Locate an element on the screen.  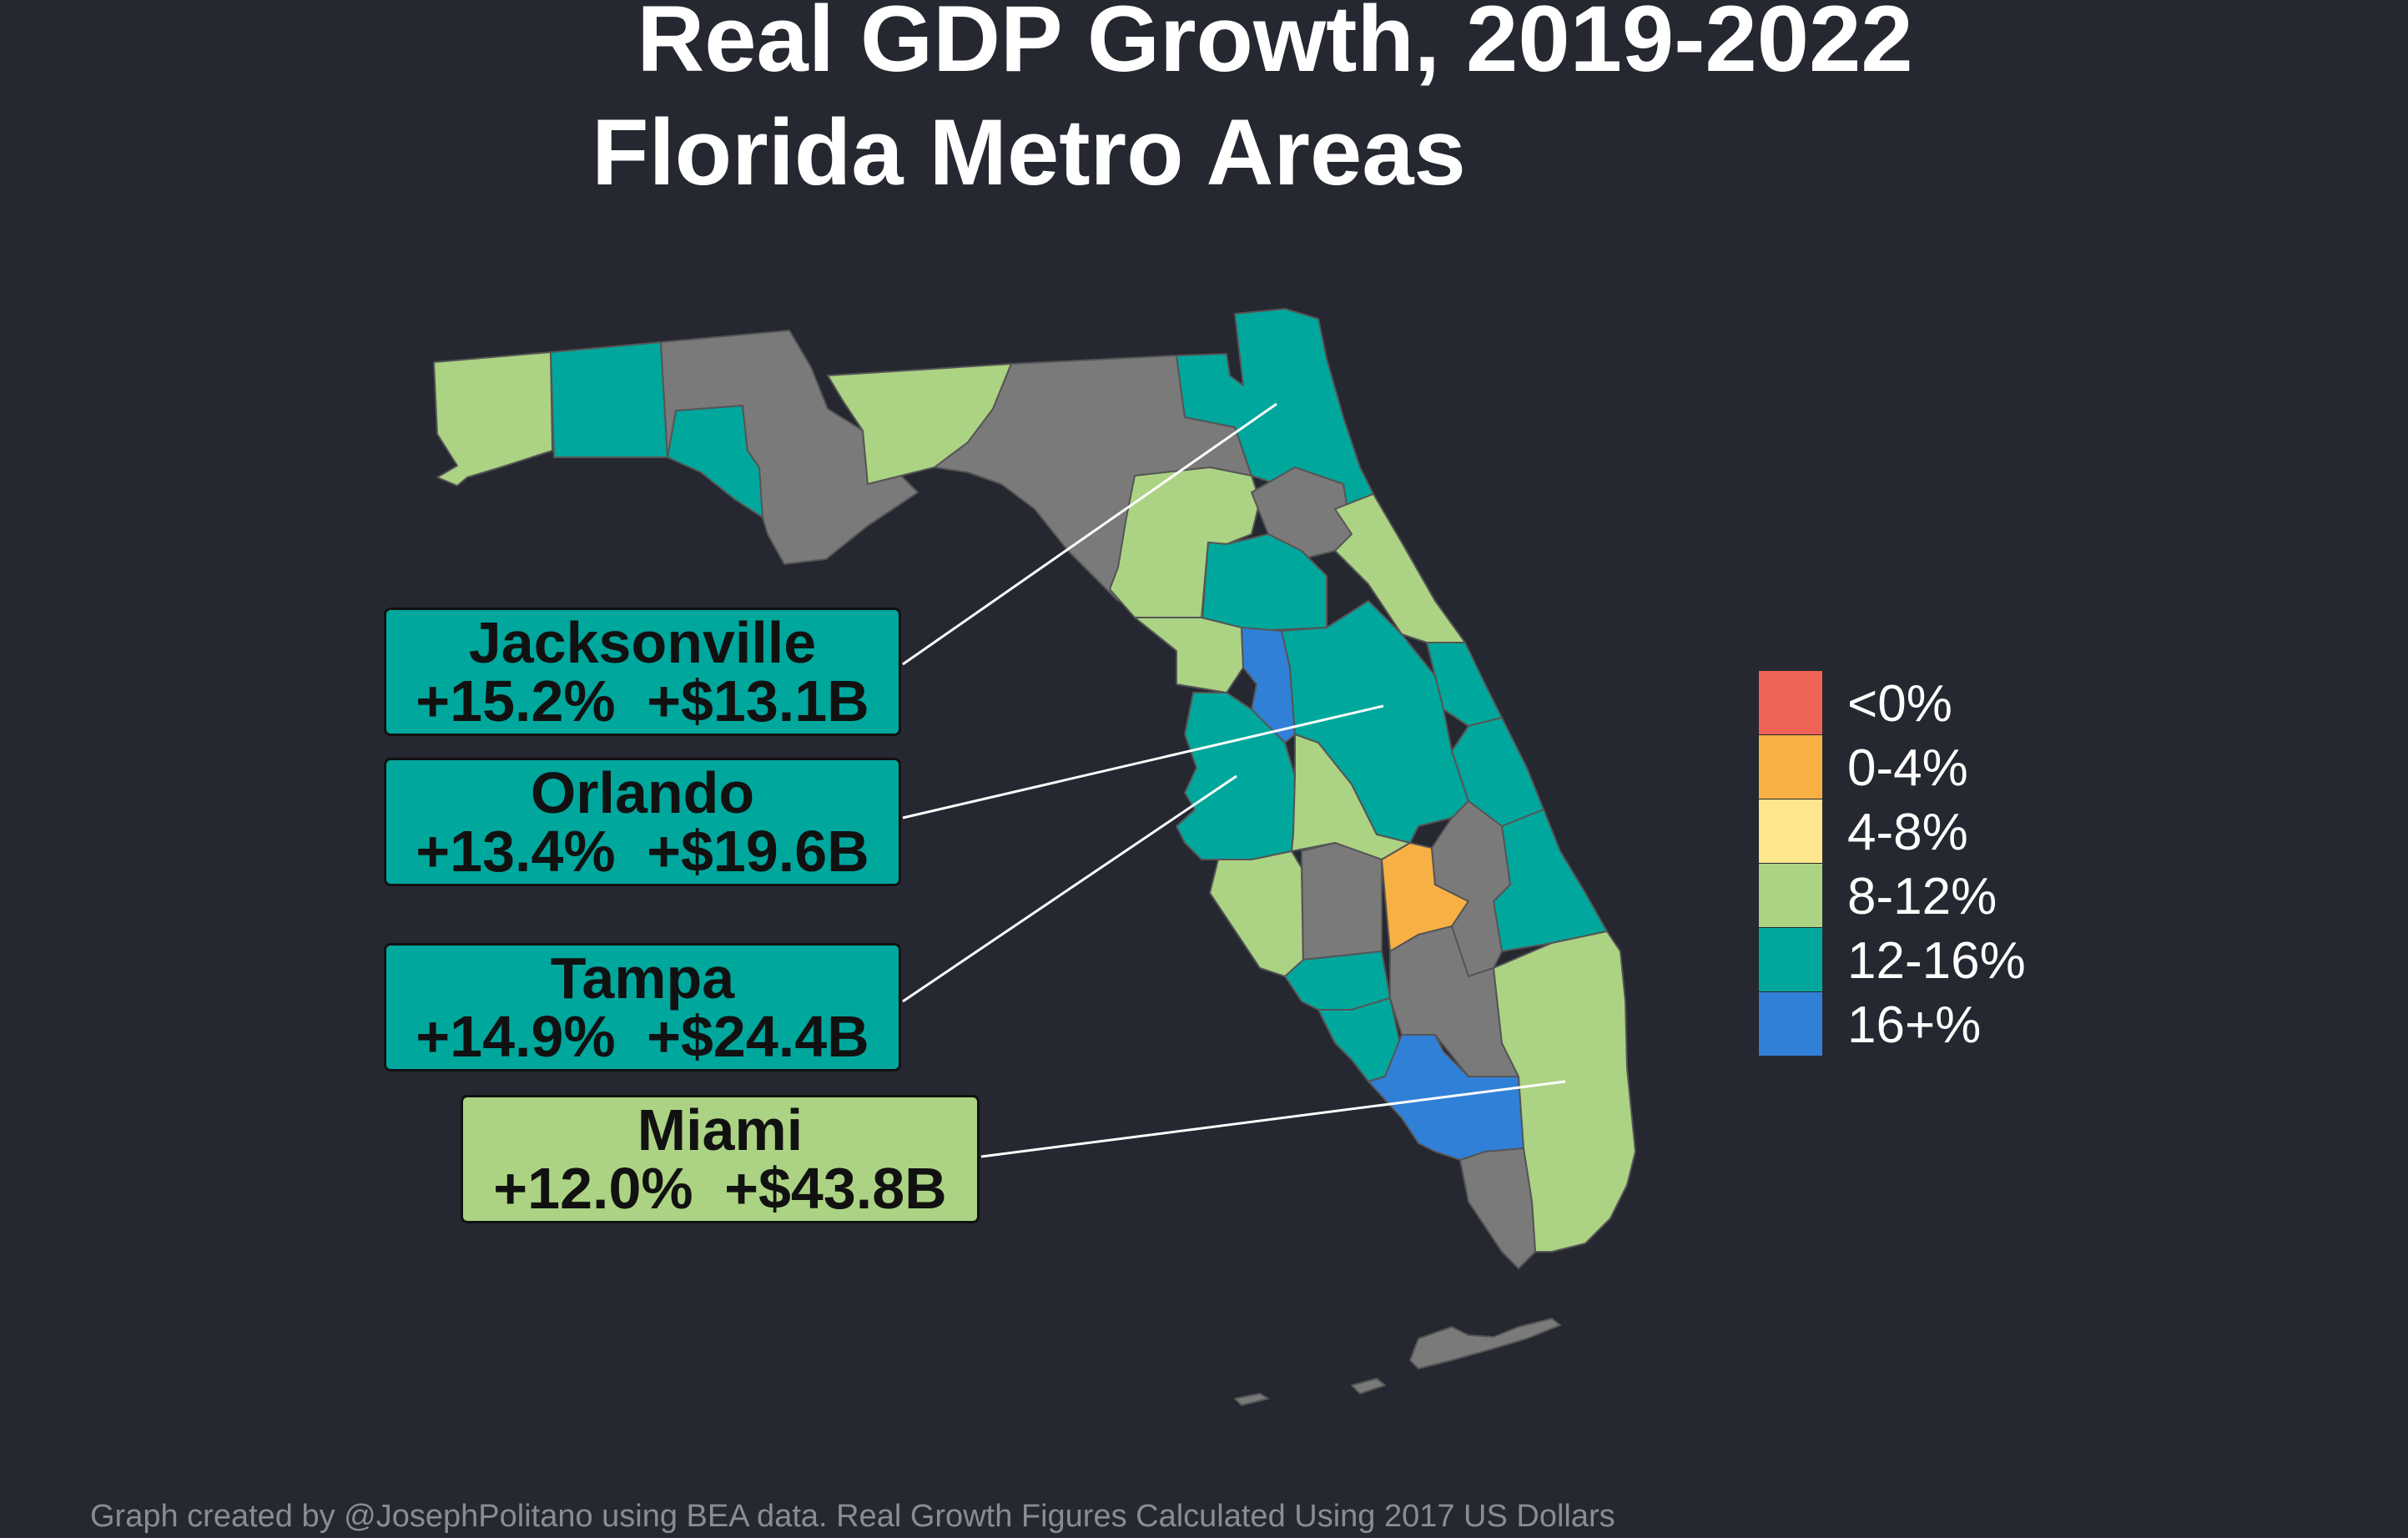
callout-leaders is located at coordinates (1234, 780).